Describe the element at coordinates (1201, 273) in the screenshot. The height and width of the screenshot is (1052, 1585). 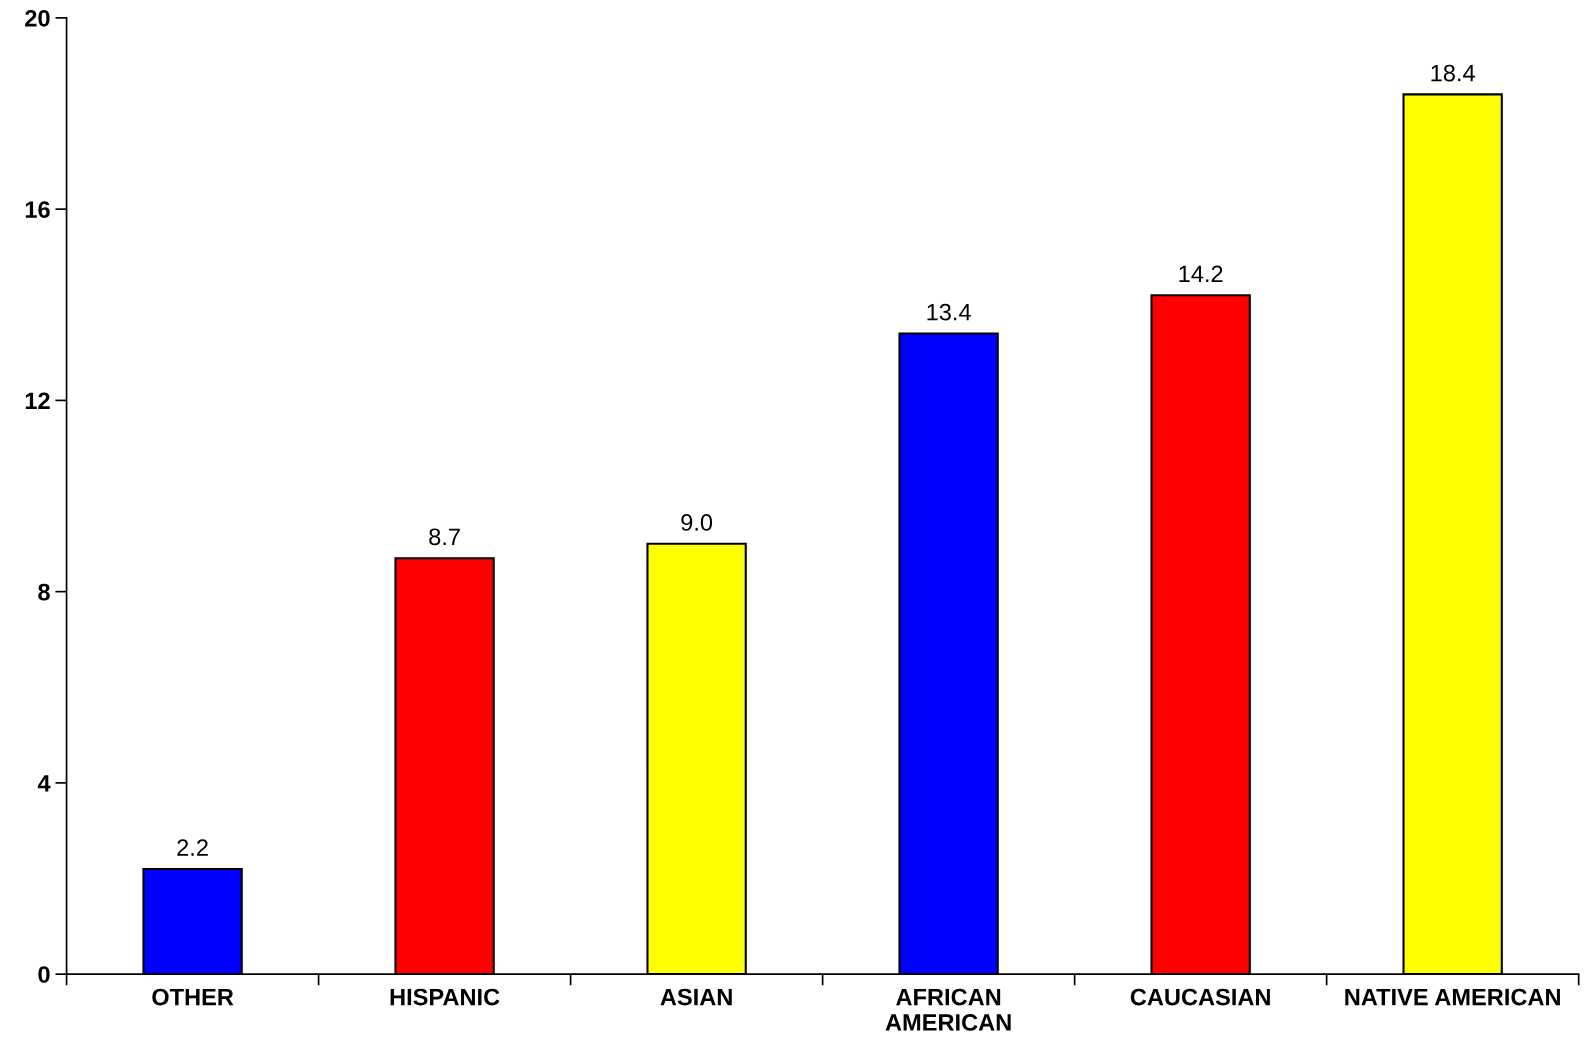
I see `data-label: 14.2` at that location.